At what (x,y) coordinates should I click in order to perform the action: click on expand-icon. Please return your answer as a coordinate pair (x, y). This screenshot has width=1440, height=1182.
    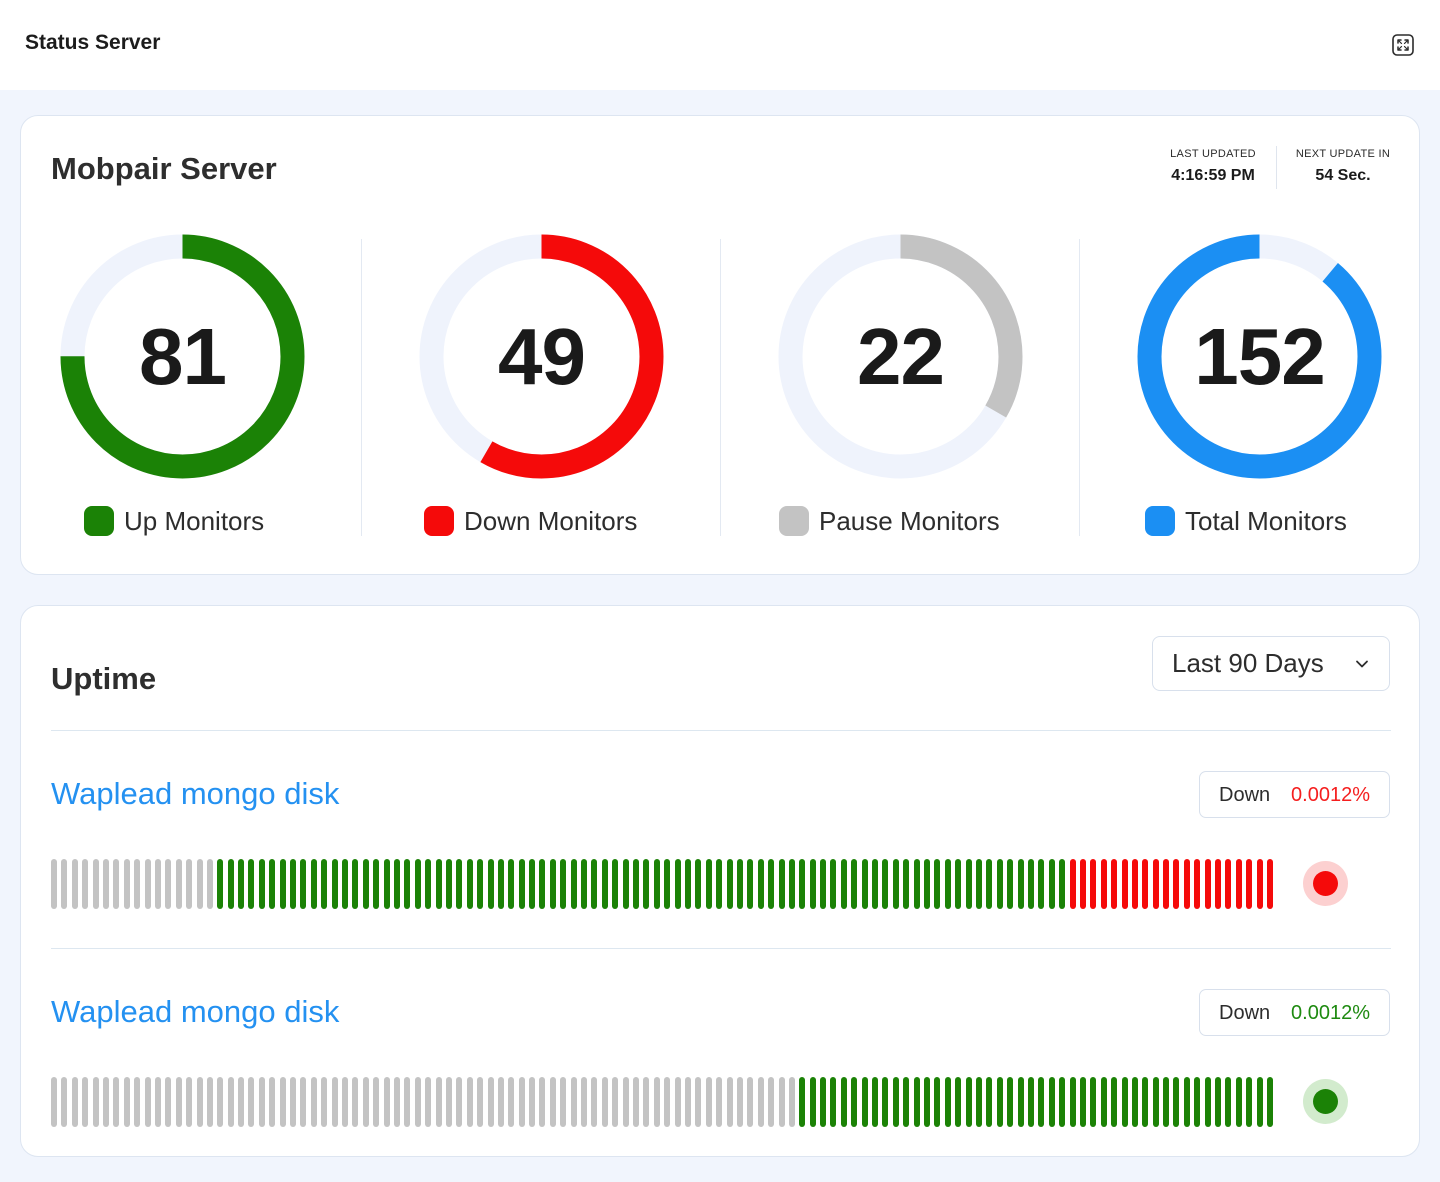
    Looking at the image, I should click on (1403, 45).